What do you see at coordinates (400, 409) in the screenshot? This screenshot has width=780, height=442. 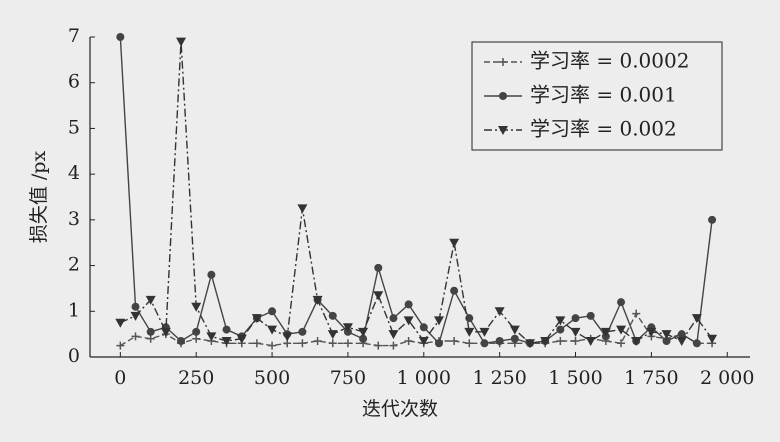 I see `x-axis-label: 迭代次数` at bounding box center [400, 409].